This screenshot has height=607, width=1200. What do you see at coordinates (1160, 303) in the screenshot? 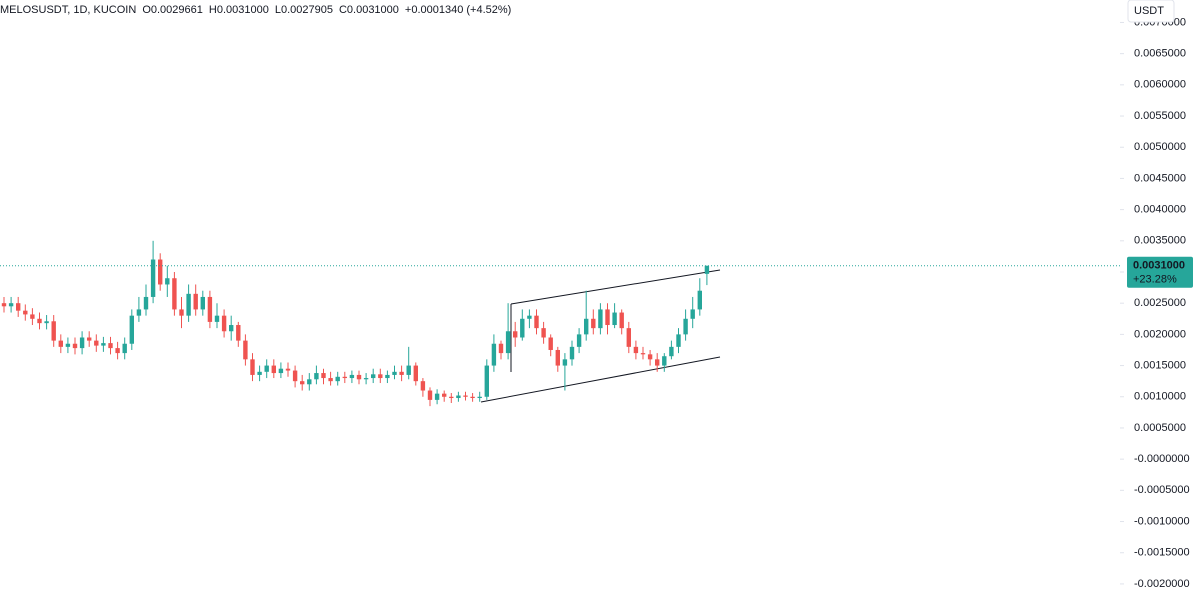
I see `y-tick-label: 0.0025000` at bounding box center [1160, 303].